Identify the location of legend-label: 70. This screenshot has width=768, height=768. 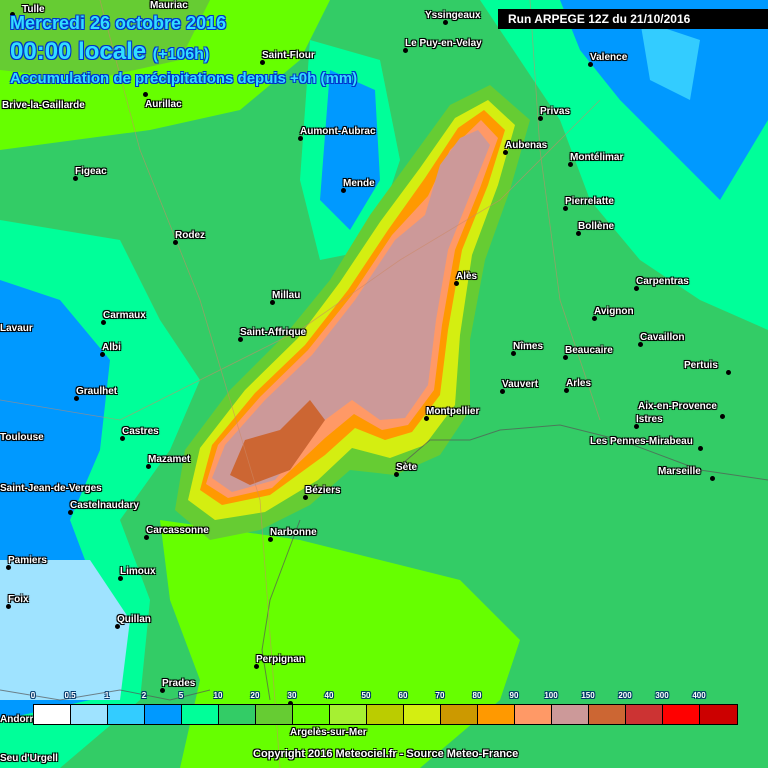
(440, 695).